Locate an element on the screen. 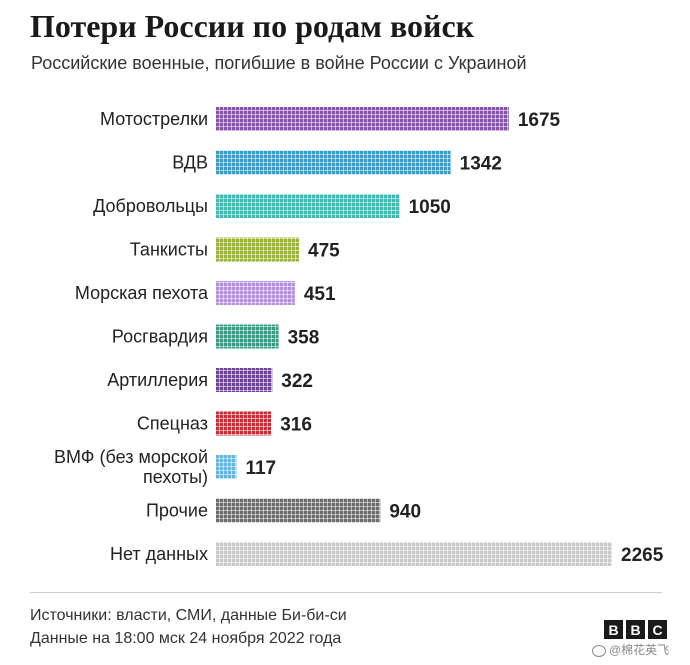 This screenshot has height=665, width=690. category-label: Росгвардия is located at coordinates (160, 337).